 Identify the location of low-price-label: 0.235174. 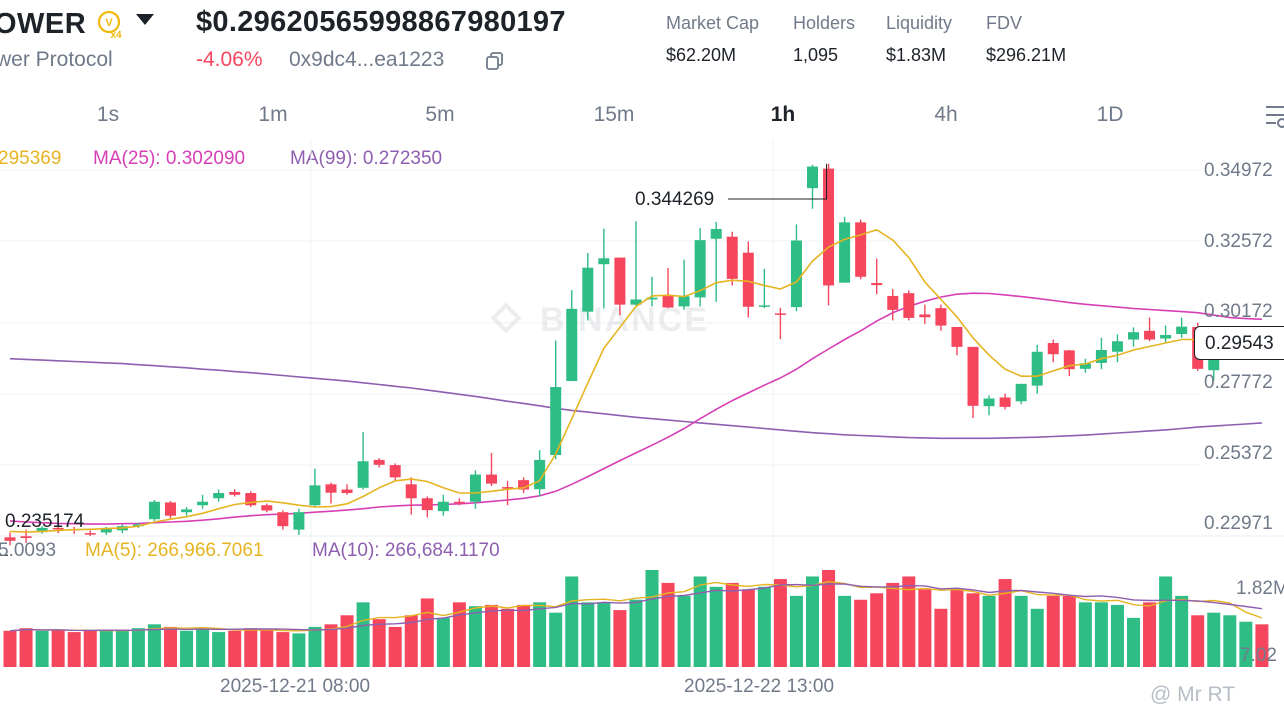
(45, 521).